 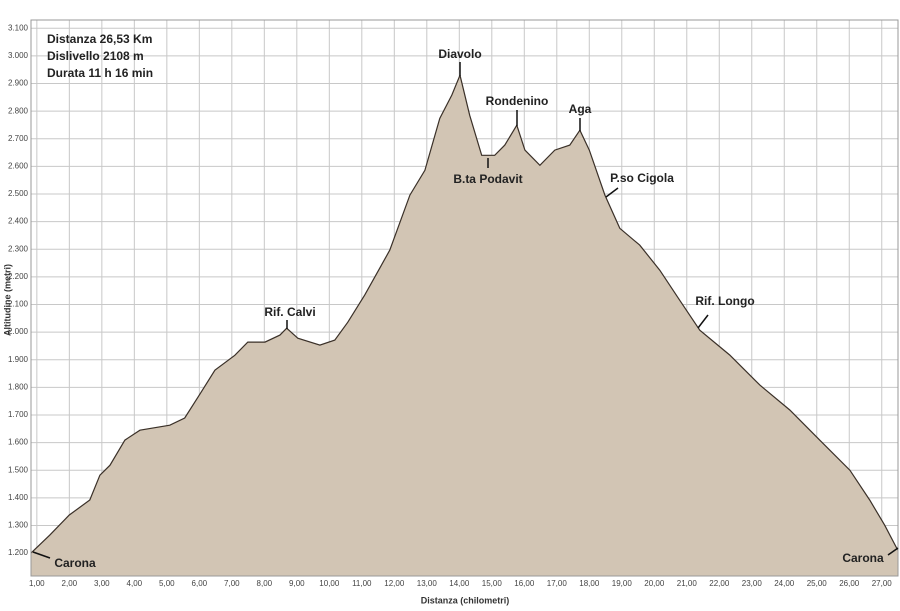 What do you see at coordinates (487, 179) in the screenshot?
I see `annotation: B.ta Podavit` at bounding box center [487, 179].